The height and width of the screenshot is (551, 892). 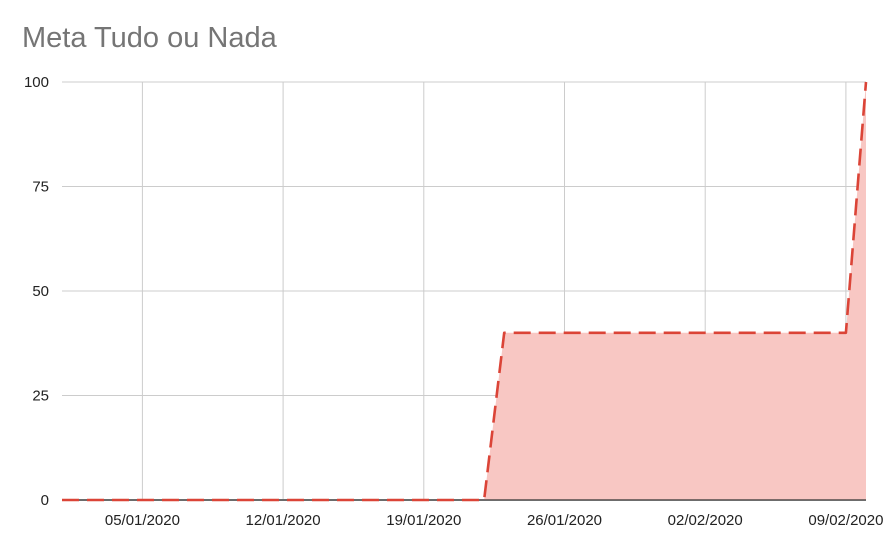 I want to click on y-tick-label: 25, so click(x=40, y=396).